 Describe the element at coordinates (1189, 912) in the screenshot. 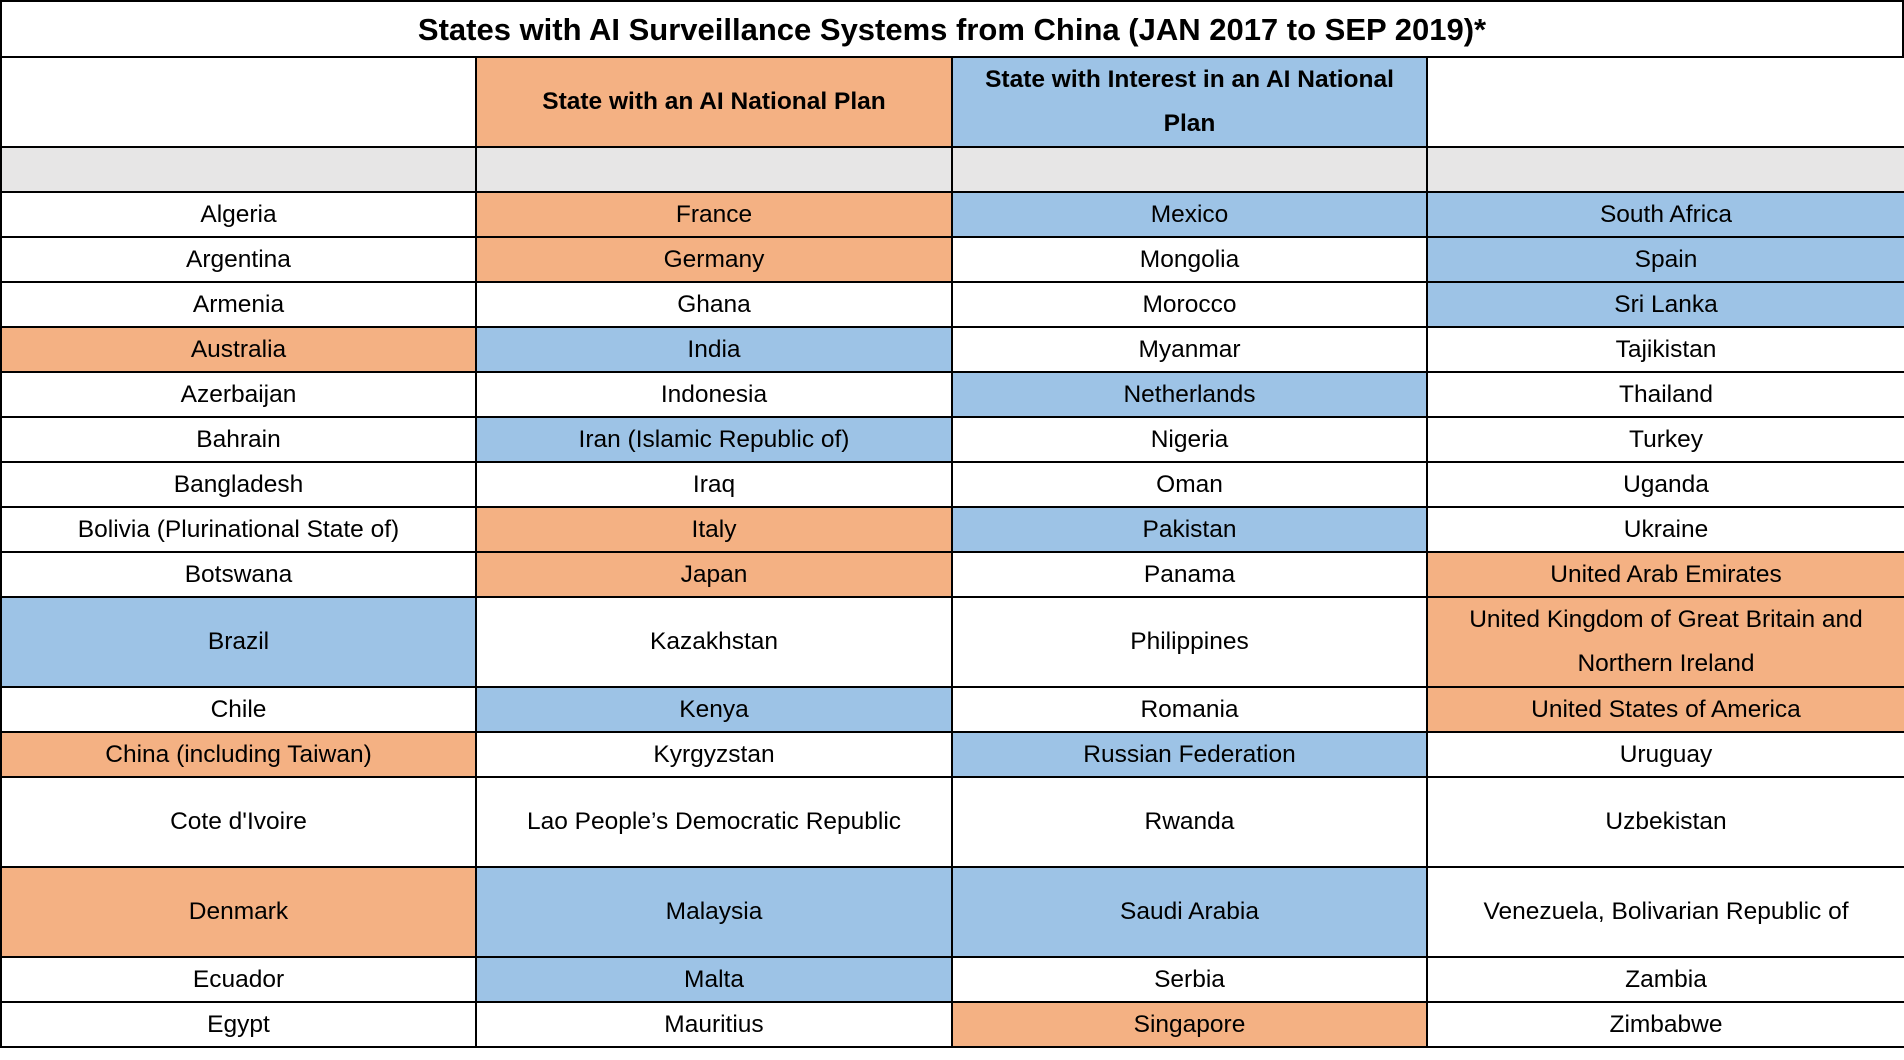

I see `country-cell: Saudi Arabia` at that location.